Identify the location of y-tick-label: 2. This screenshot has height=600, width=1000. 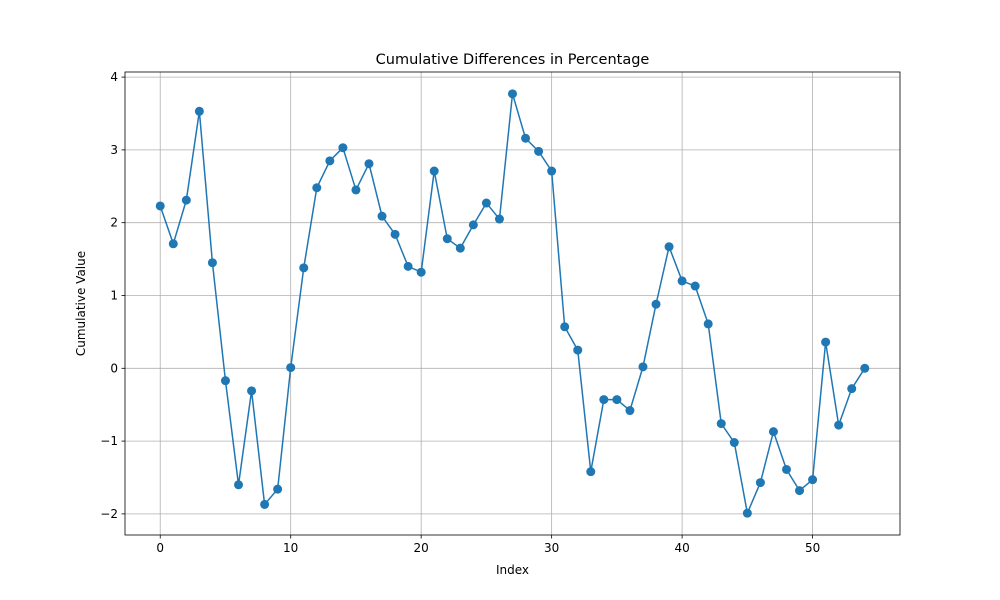
(114, 223).